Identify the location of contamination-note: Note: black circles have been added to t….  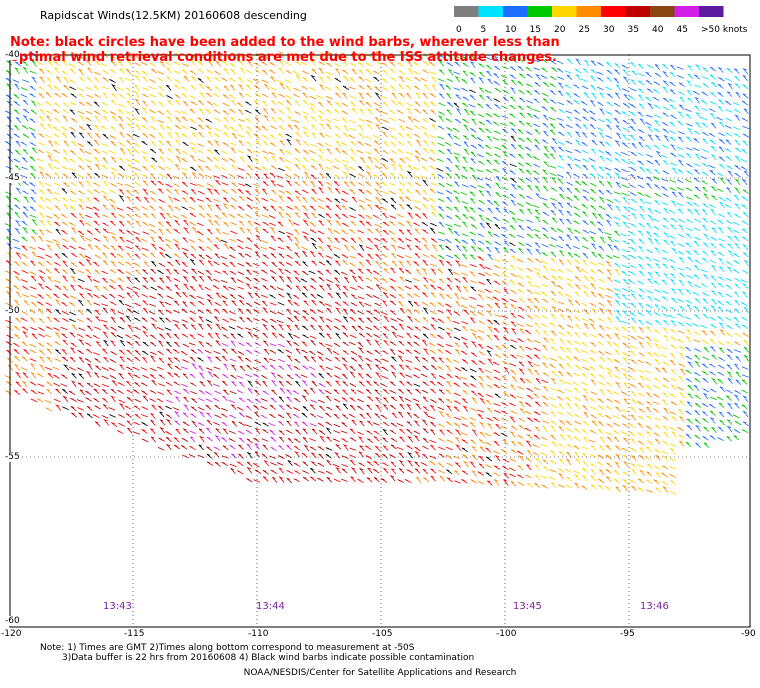
(285, 50).